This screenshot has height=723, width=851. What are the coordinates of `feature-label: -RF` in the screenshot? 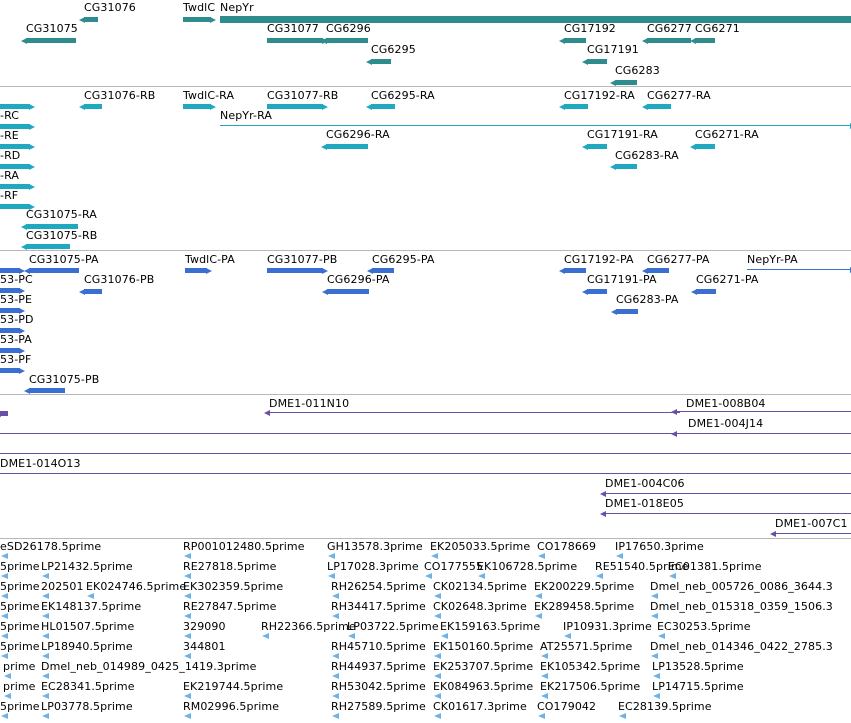 It's located at (9, 195).